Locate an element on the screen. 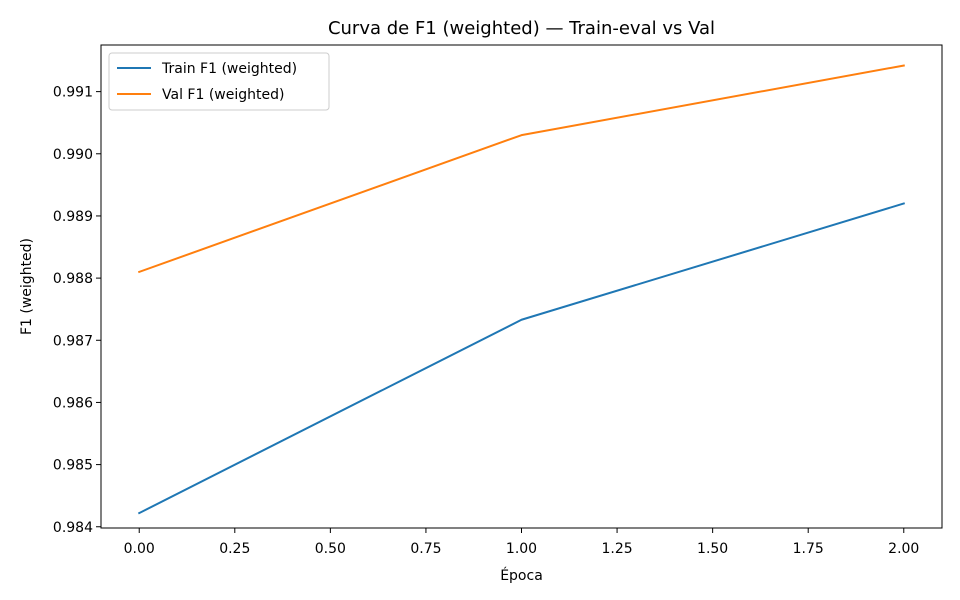 Image resolution: width=960 pixels, height=600 pixels. x-tick-label: 0.00 is located at coordinates (139, 549).